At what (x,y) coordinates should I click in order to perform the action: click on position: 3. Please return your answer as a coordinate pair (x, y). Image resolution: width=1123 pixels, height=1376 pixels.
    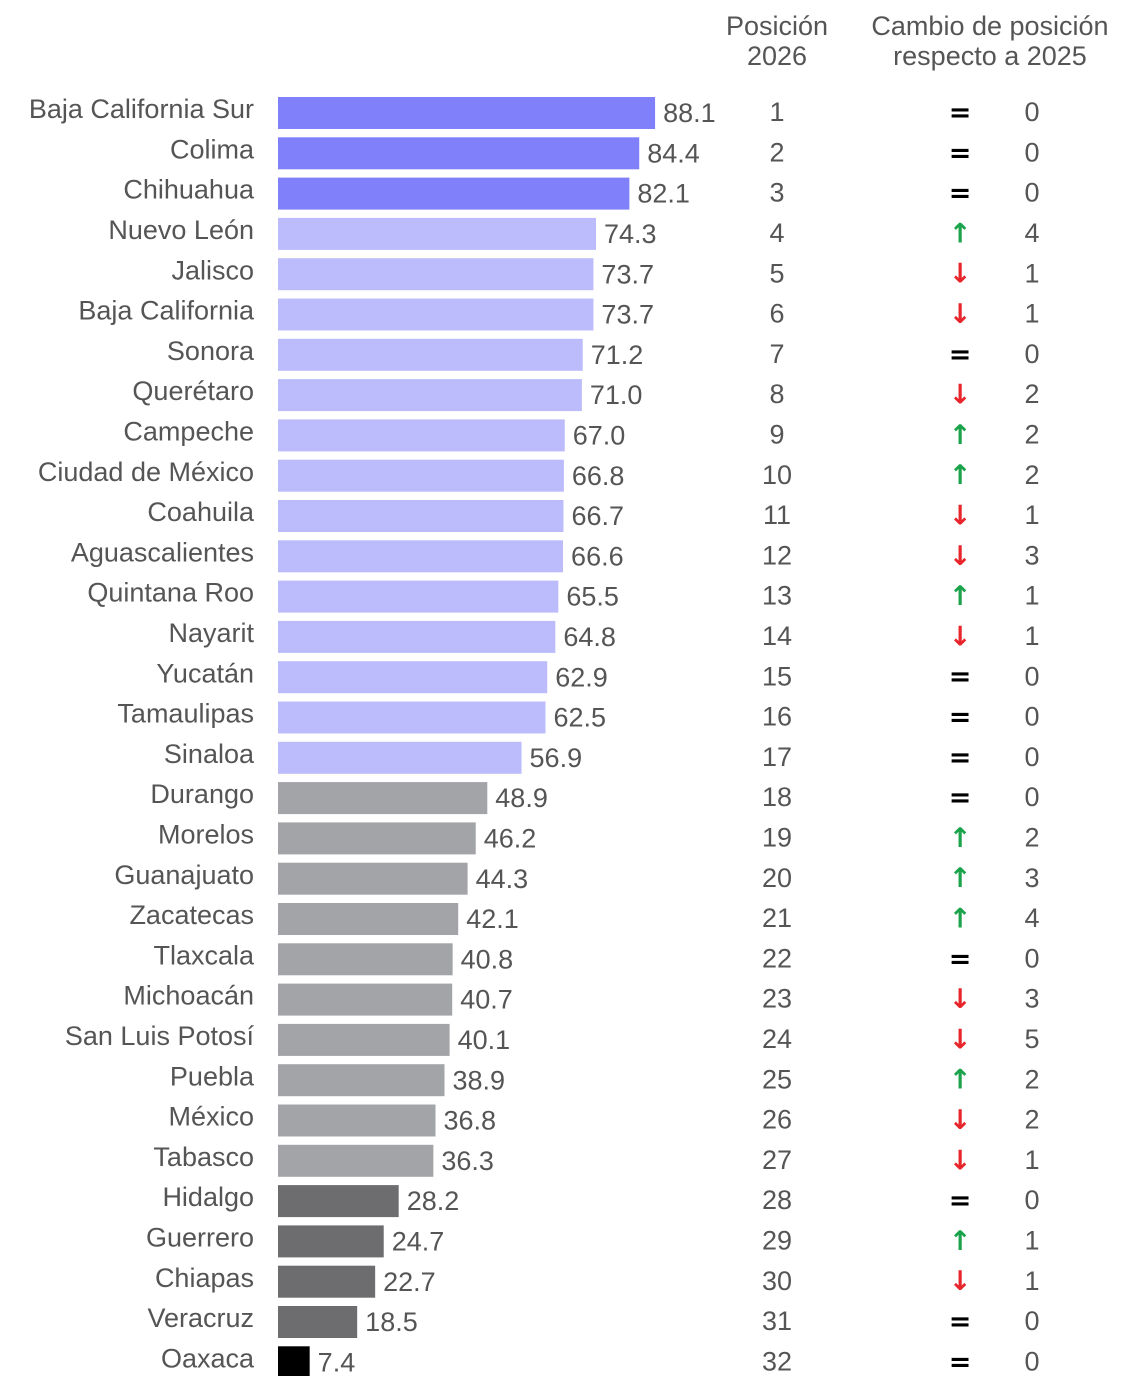
    Looking at the image, I should click on (776, 193).